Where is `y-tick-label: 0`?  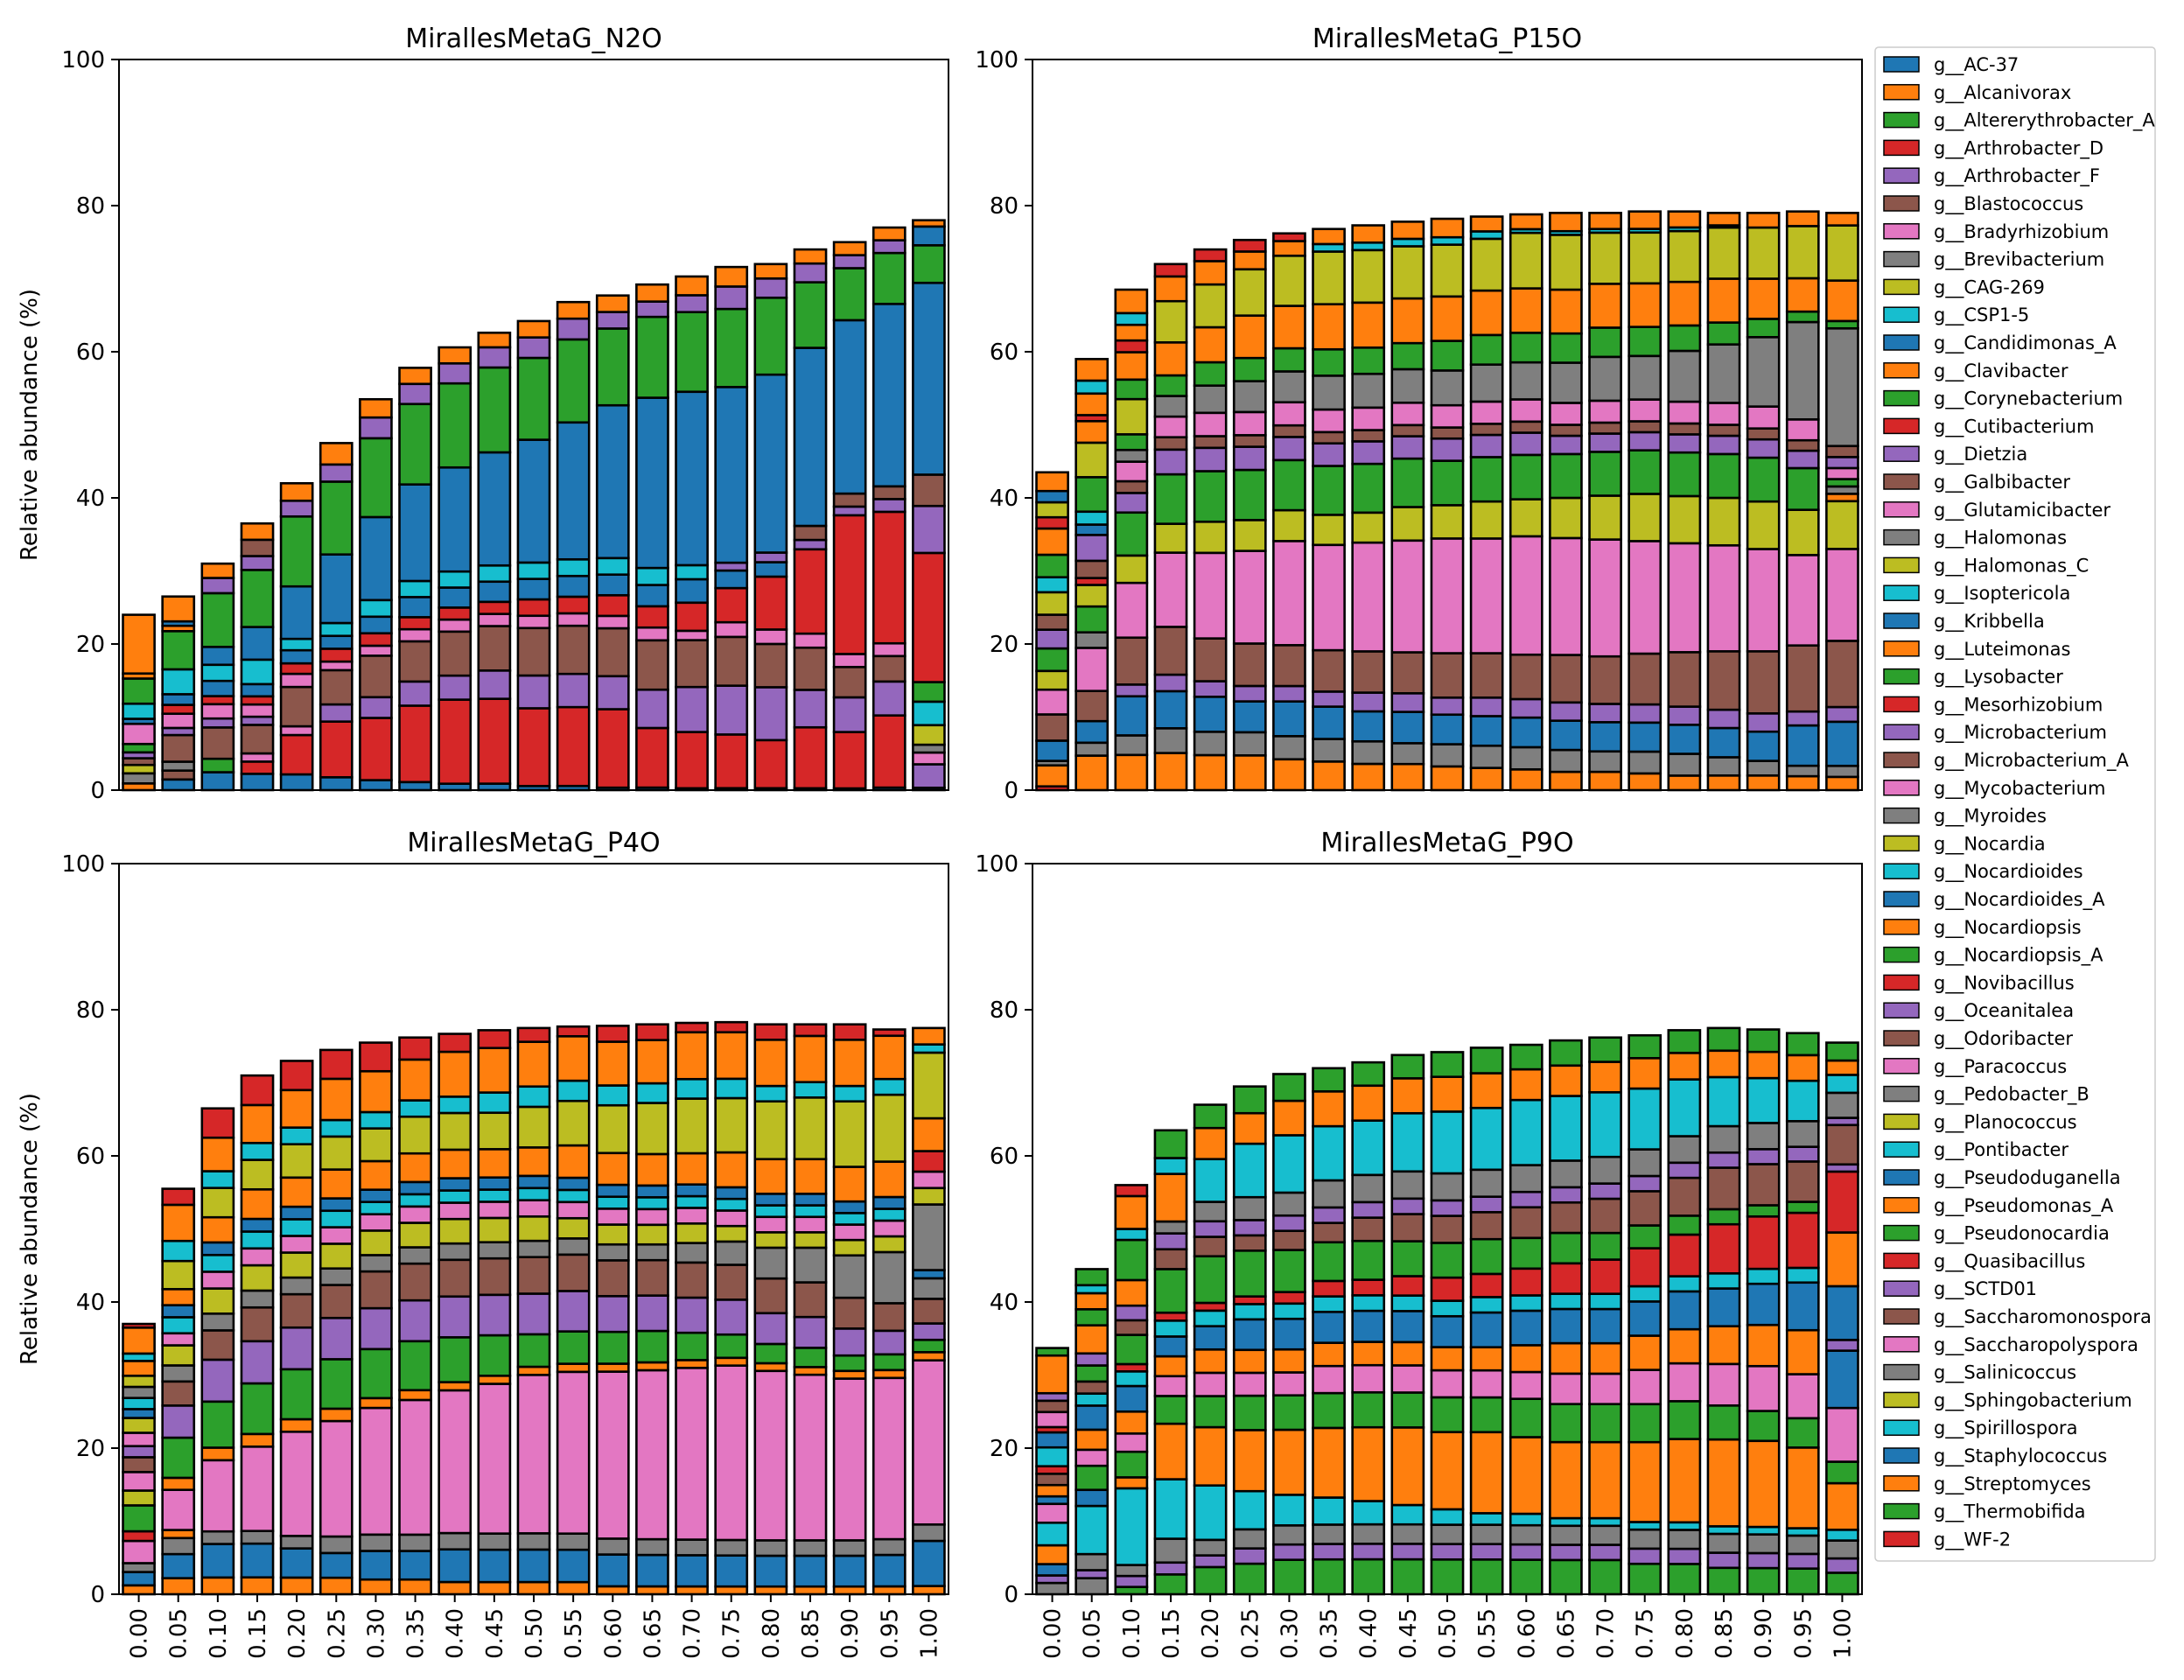 y-tick-label: 0 is located at coordinates (1011, 1595).